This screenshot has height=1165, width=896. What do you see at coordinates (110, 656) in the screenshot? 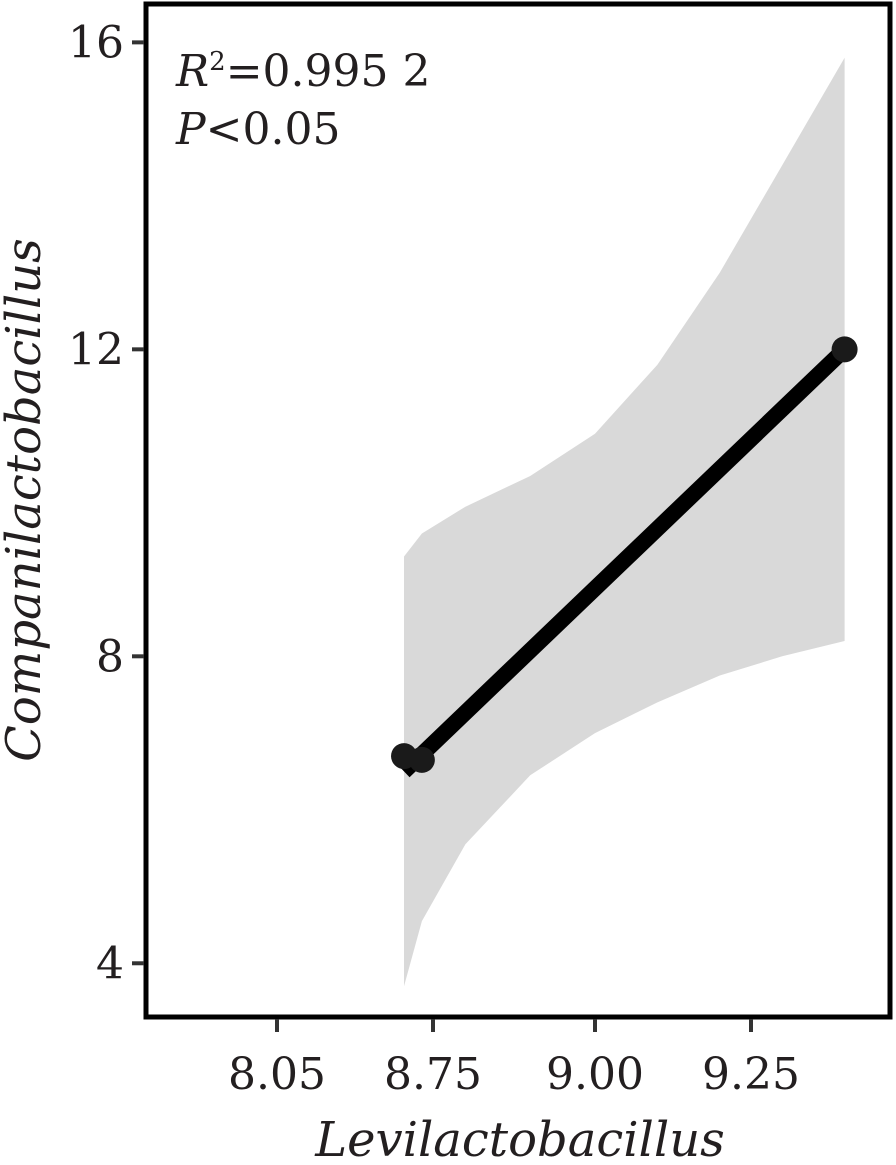
I see `y-tick-label-8: 8` at bounding box center [110, 656].